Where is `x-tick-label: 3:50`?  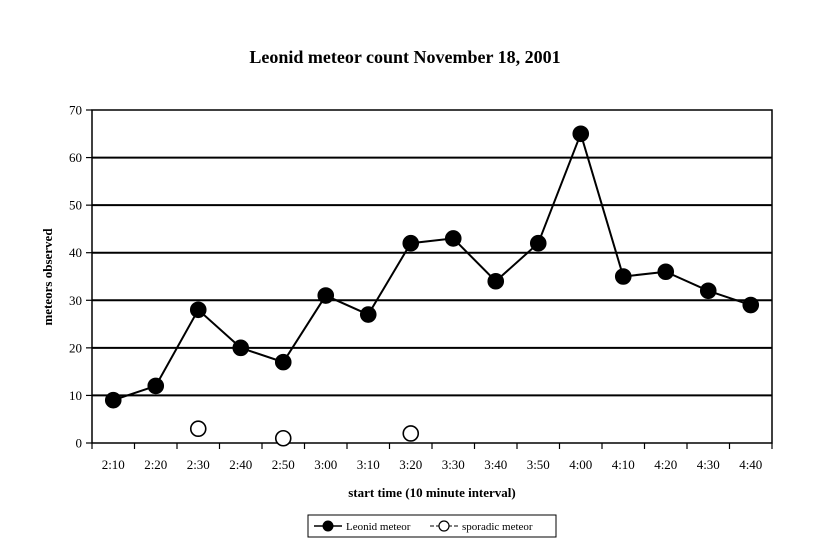 x-tick-label: 3:50 is located at coordinates (538, 464).